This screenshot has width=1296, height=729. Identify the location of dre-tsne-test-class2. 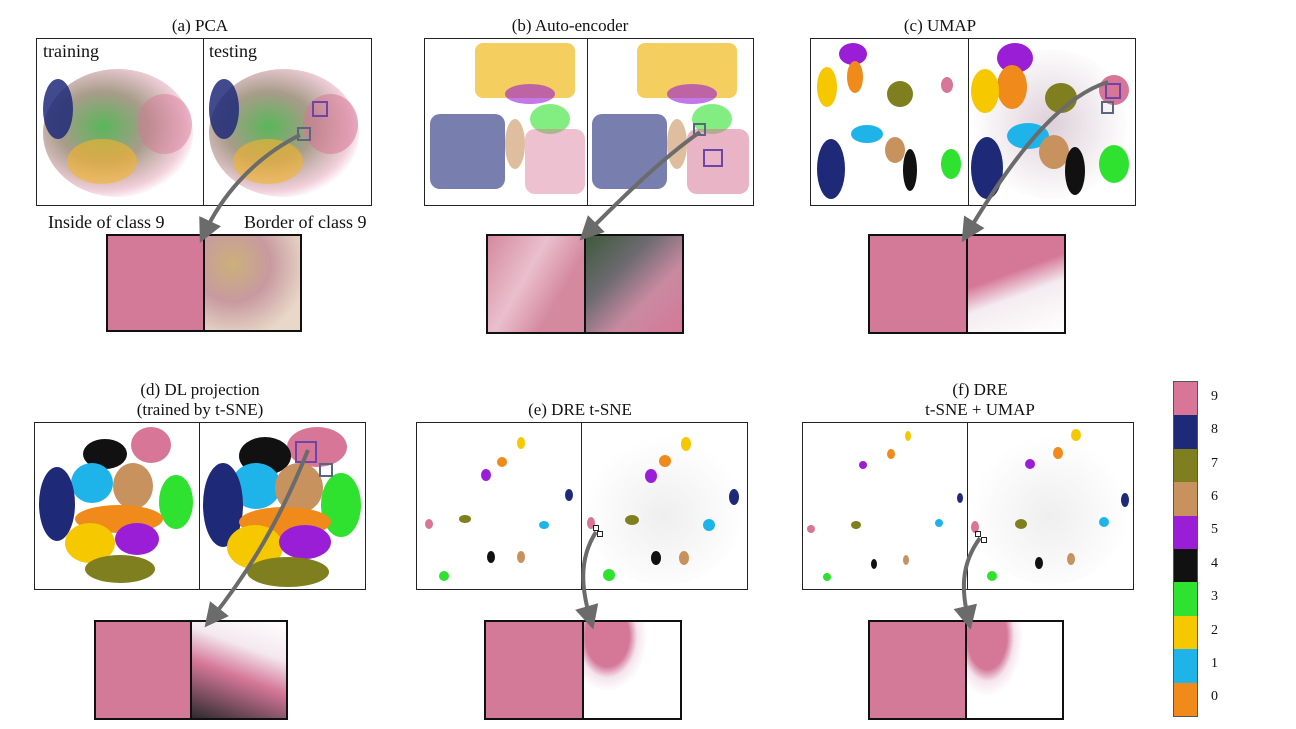
(686, 444).